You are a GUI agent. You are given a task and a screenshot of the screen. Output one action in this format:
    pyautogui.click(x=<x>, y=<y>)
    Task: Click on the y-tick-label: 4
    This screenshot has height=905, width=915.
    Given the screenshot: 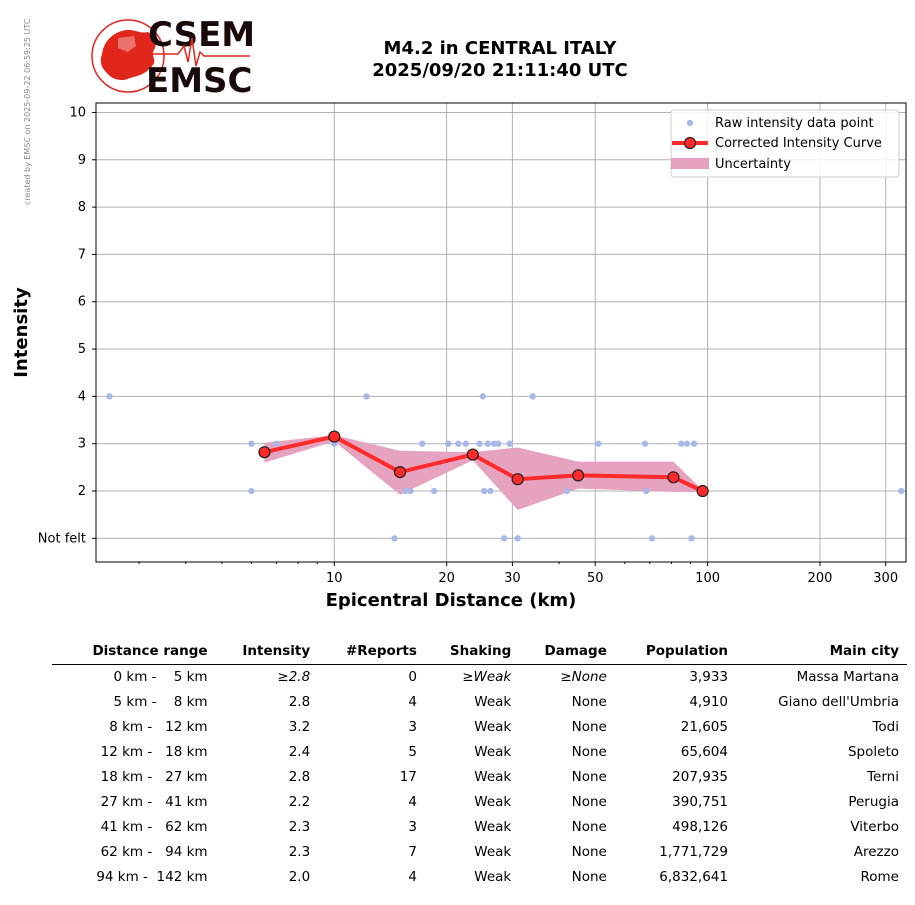 What is the action you would take?
    pyautogui.click(x=82, y=396)
    